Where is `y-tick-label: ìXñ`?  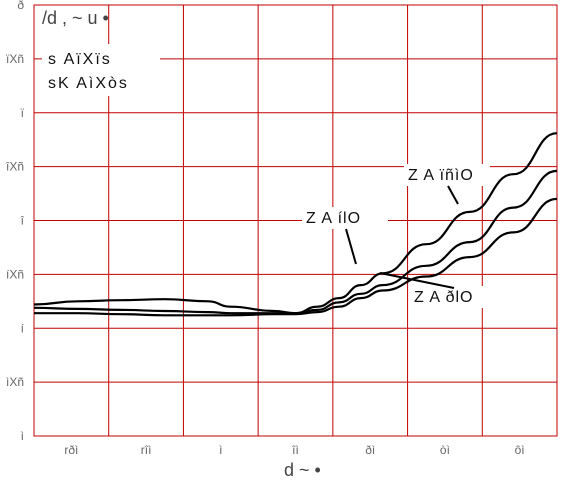 y-tick-label: ìXñ is located at coordinates (15, 382).